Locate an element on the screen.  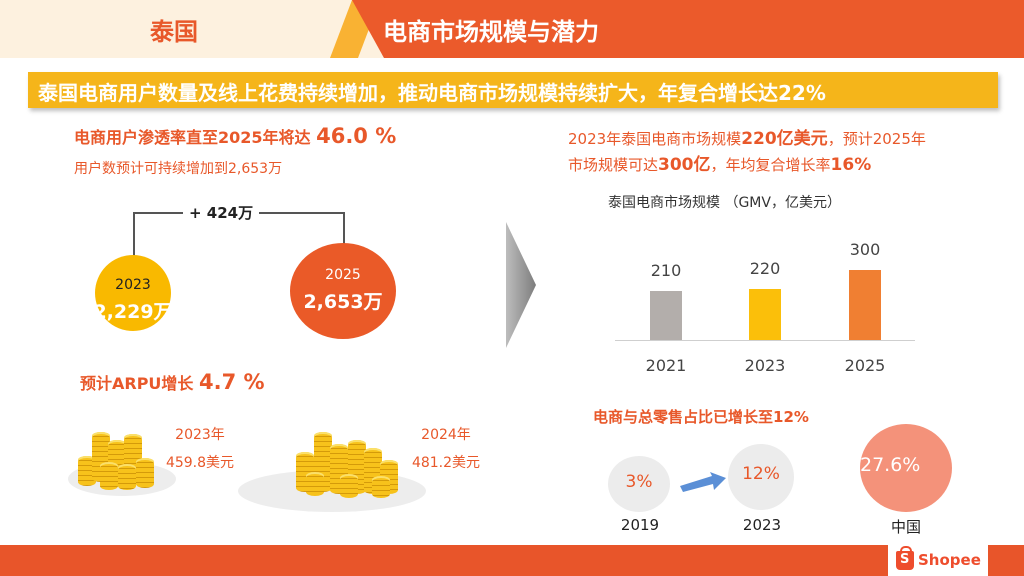
header-bar: 泰国 电商市场规模与潜力 is located at coordinates (512, 29).